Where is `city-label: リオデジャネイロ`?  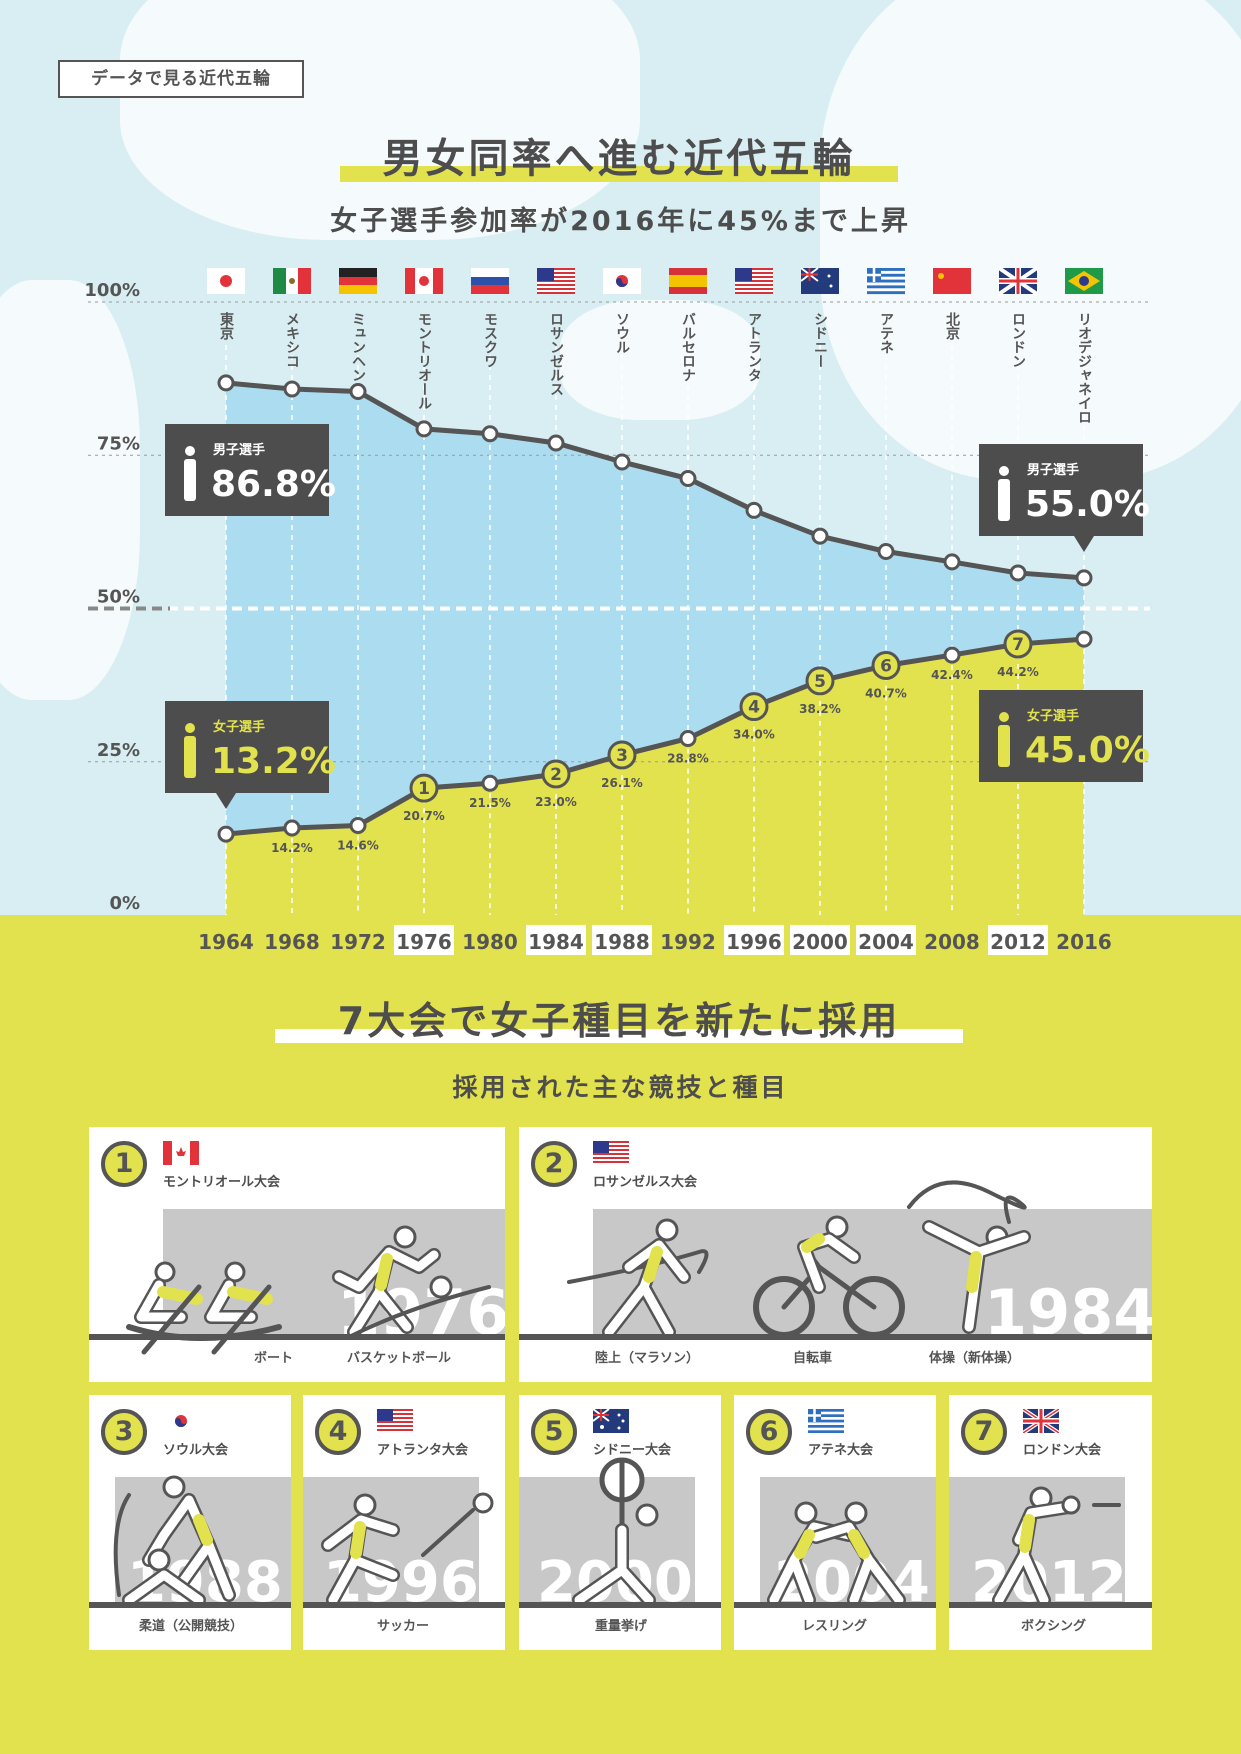 city-label: リオデジャネイロ is located at coordinates (1084, 368).